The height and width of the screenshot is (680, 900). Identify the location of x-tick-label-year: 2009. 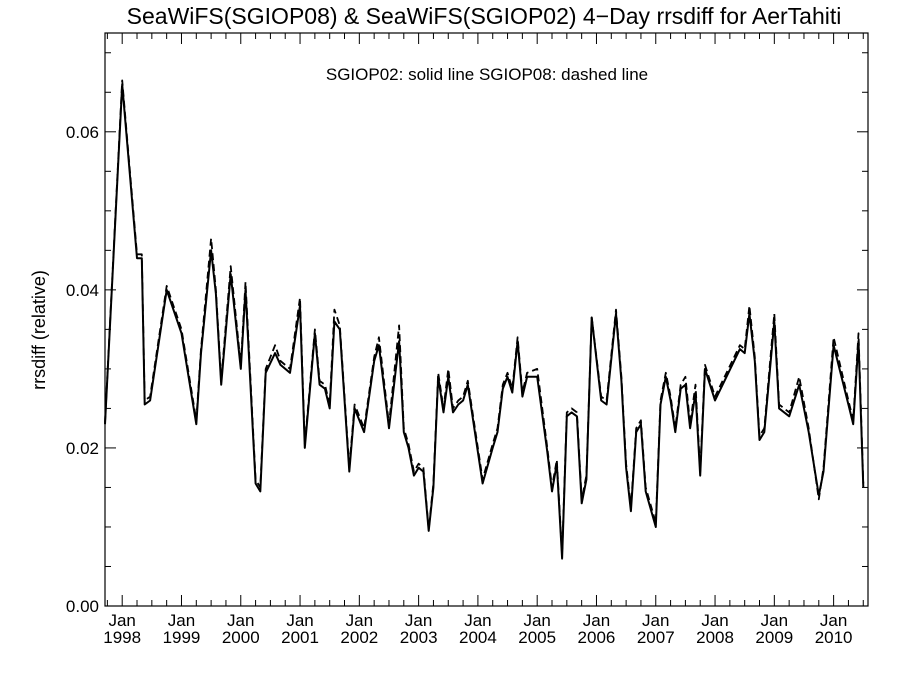
(774, 637).